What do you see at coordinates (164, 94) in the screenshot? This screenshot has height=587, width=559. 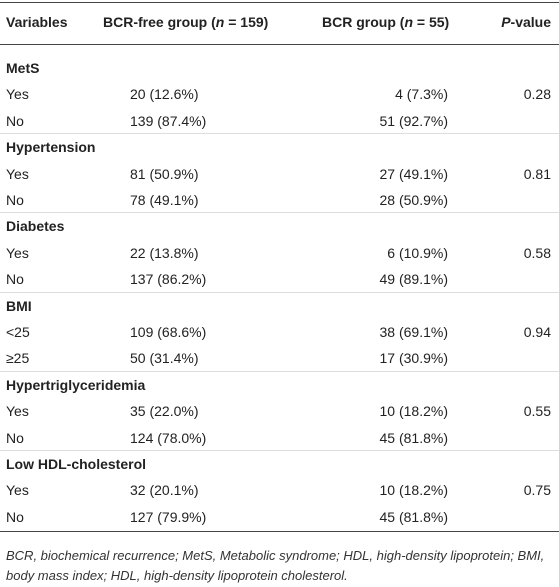 I see `cell: 20 (12.6%)` at bounding box center [164, 94].